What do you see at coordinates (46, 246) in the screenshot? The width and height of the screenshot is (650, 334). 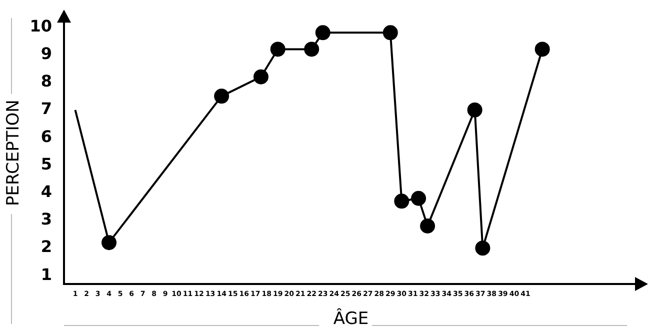 I see `y-tick-label: 2` at bounding box center [46, 246].